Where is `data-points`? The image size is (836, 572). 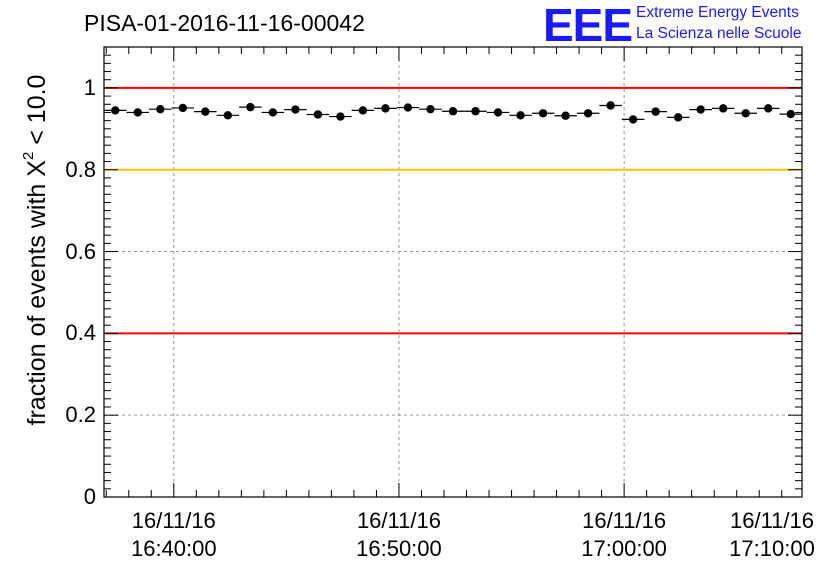 data-points is located at coordinates (453, 112).